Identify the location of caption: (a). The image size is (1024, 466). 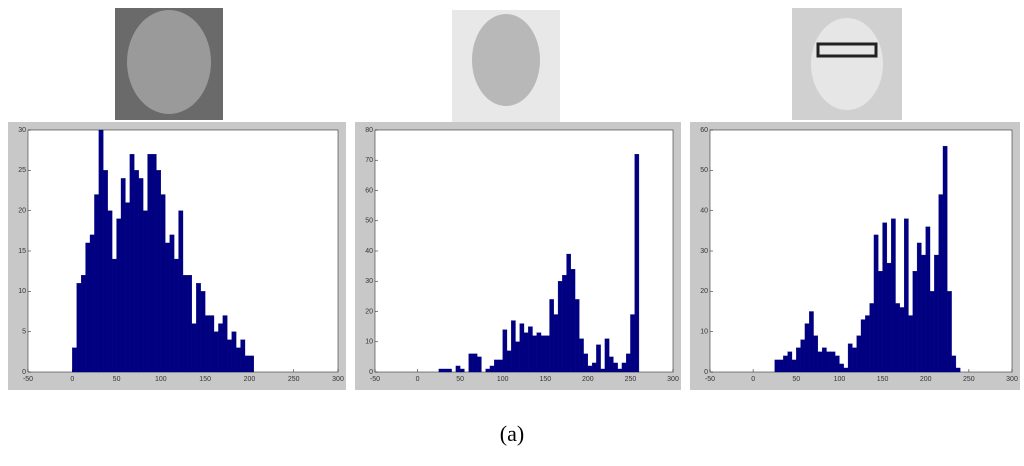
(512, 433).